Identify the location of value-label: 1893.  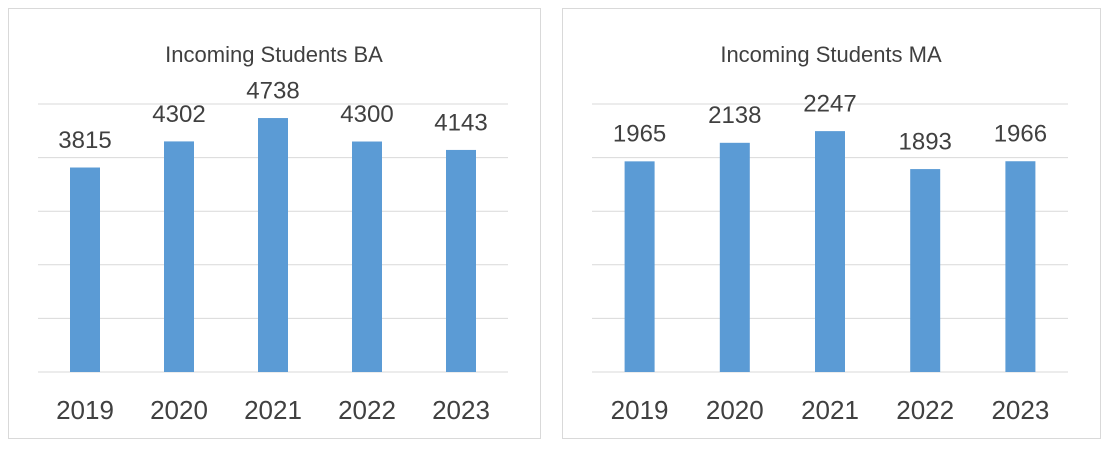
(925, 141).